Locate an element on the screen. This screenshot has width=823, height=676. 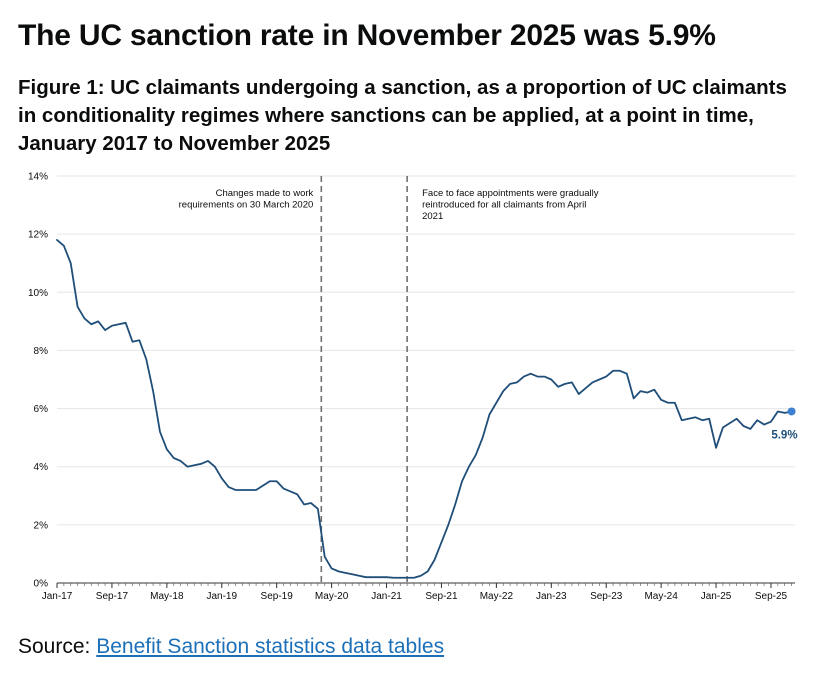
x-tick-label: May-22 is located at coordinates (497, 596).